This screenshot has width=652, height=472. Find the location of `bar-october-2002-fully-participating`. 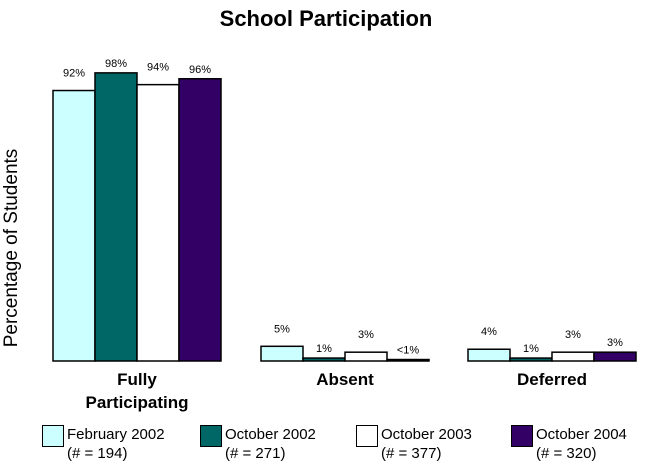

bar-october-2002-fully-participating is located at coordinates (116, 217).